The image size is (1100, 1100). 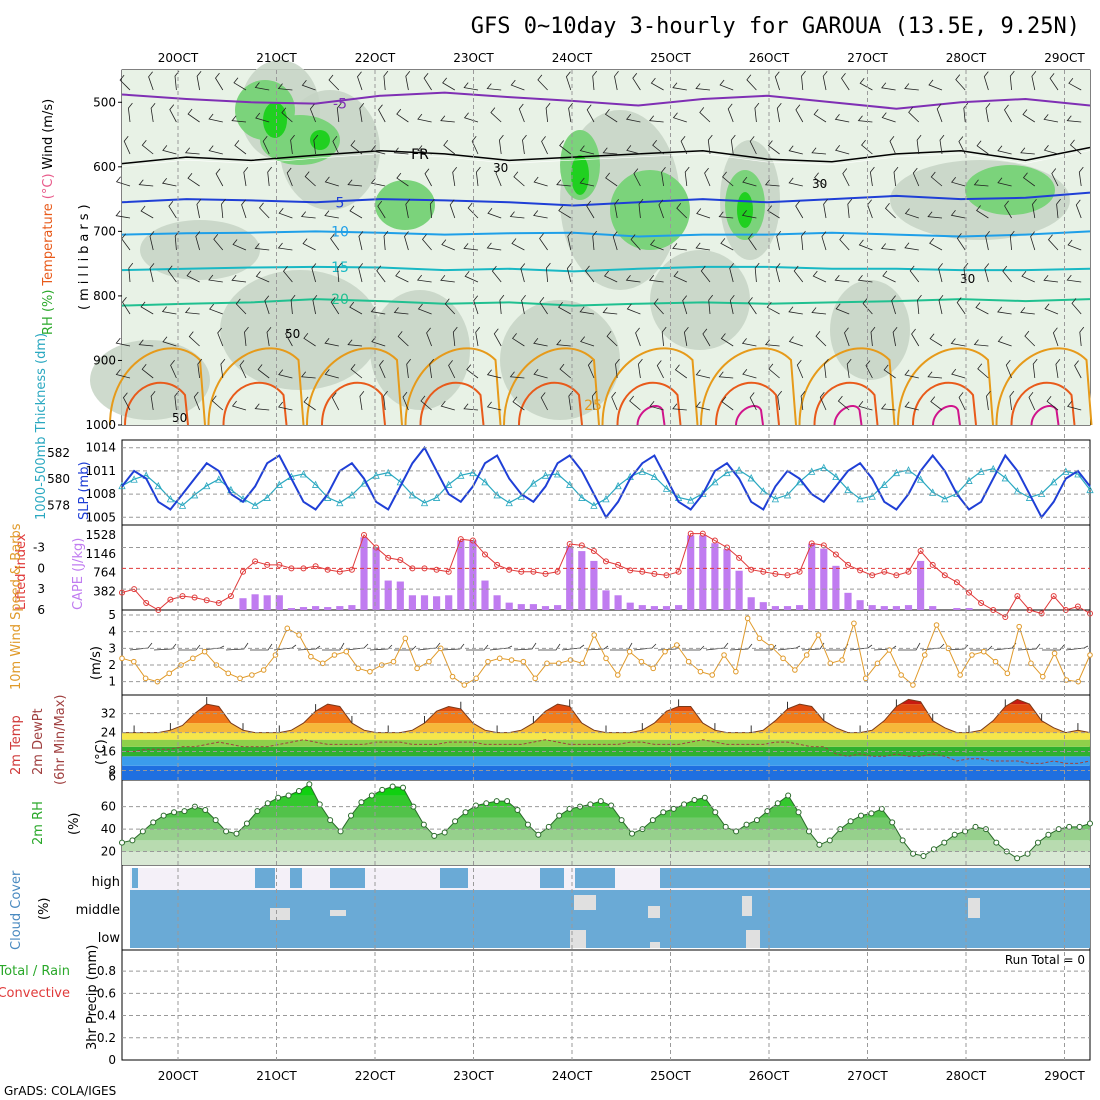 What do you see at coordinates (16, 606) in the screenshot?
I see `wind-label: 10m Wind Speed & Barbs` at bounding box center [16, 606].